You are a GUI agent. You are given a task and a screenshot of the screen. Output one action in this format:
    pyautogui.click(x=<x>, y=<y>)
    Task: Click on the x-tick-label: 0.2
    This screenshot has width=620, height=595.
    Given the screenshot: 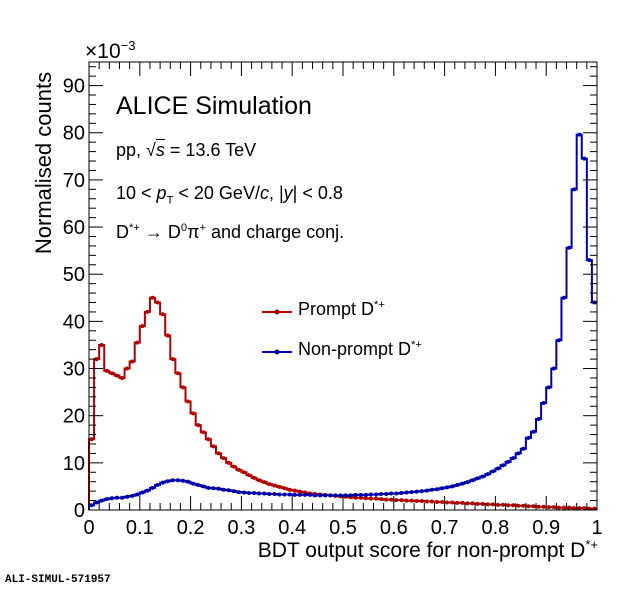 What is the action you would take?
    pyautogui.click(x=191, y=528)
    